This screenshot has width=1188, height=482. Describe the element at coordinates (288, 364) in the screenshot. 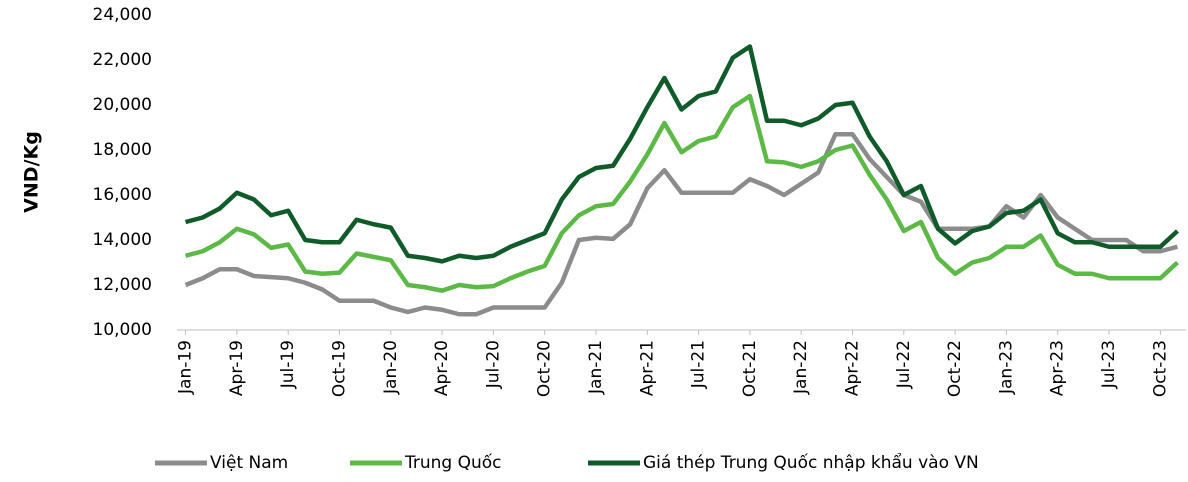

I see `x-tick-label: Jul-19` at that location.